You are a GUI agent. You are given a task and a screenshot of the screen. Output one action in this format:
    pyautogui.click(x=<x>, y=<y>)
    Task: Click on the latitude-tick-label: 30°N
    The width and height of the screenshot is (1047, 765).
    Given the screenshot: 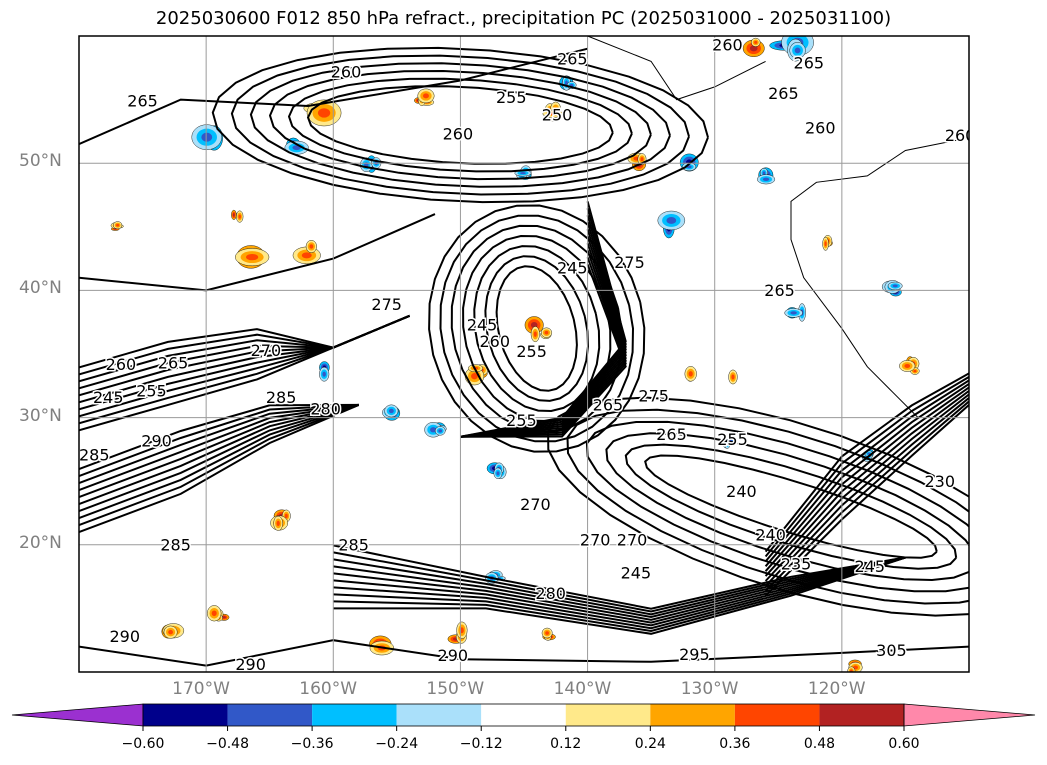 What is the action you would take?
    pyautogui.click(x=40, y=415)
    